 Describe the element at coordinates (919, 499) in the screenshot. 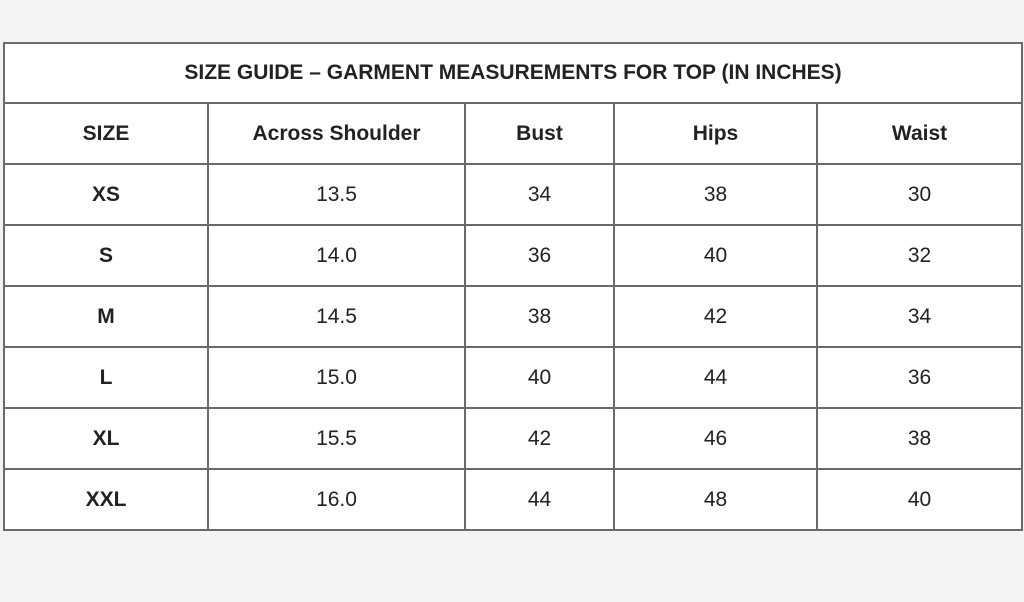

I see `cell-waist: 40` at that location.